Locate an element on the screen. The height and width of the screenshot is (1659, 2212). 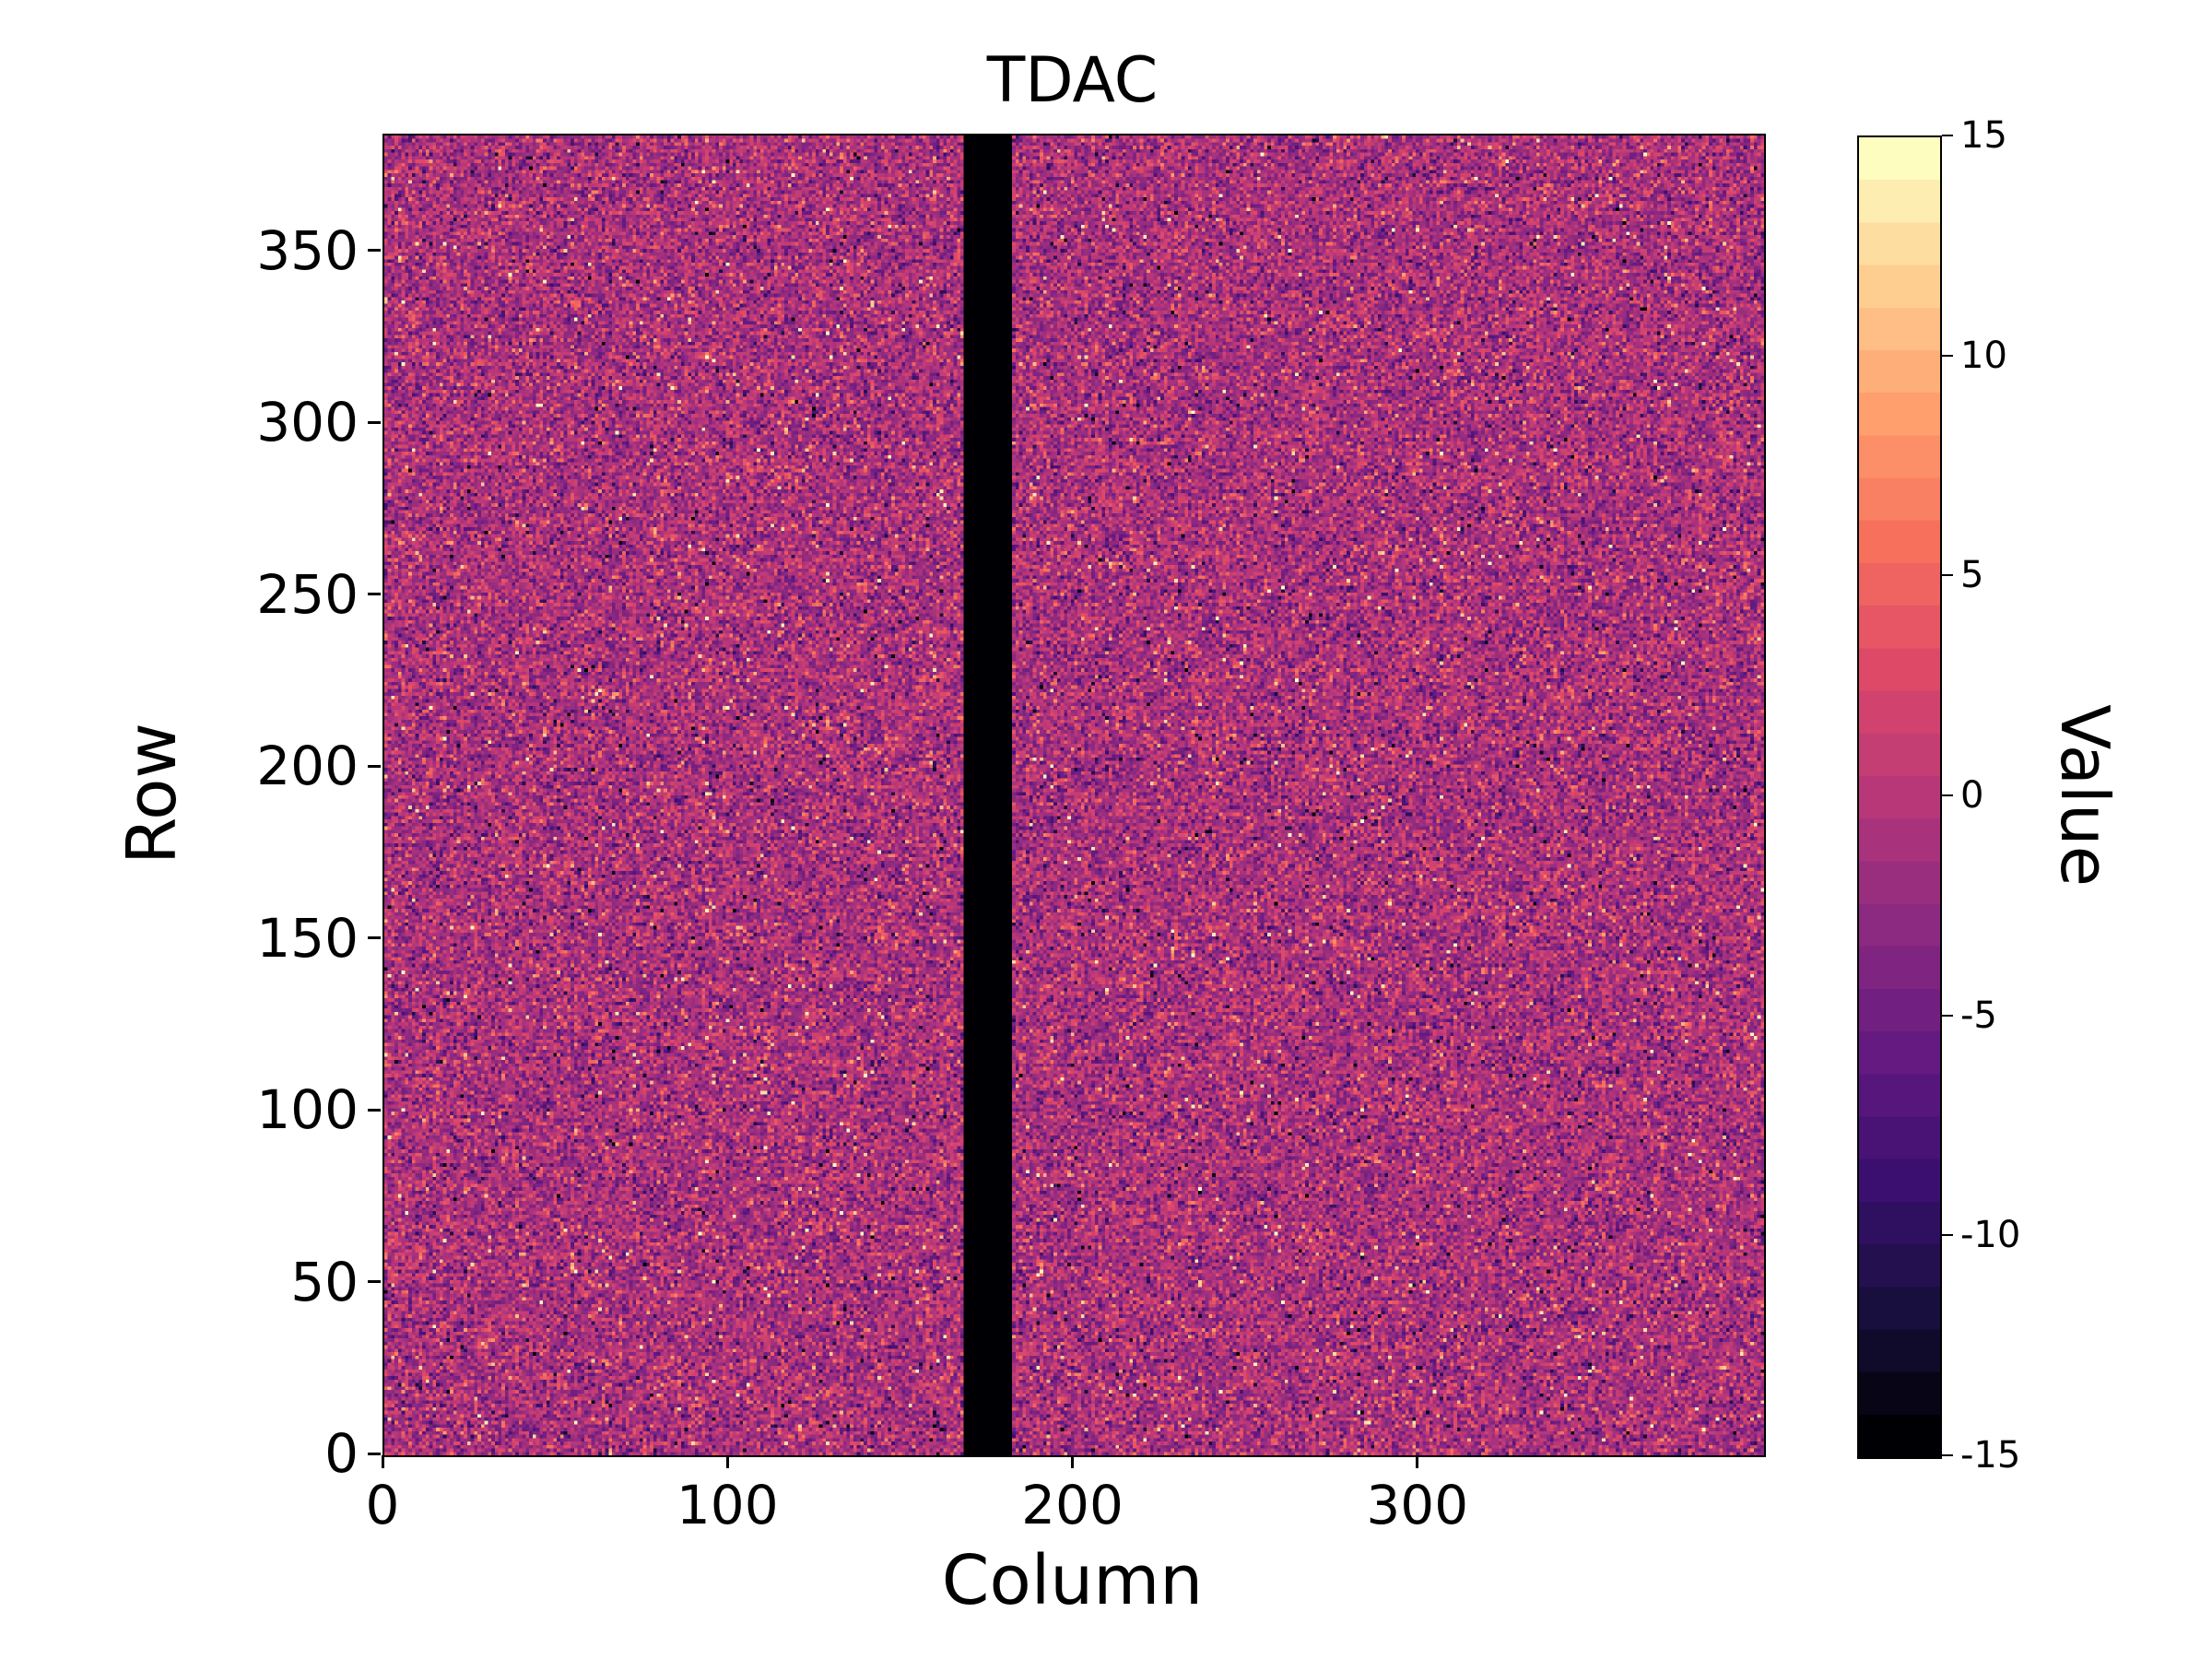
colorbar-tick-label: -10 is located at coordinates (1990, 1235).